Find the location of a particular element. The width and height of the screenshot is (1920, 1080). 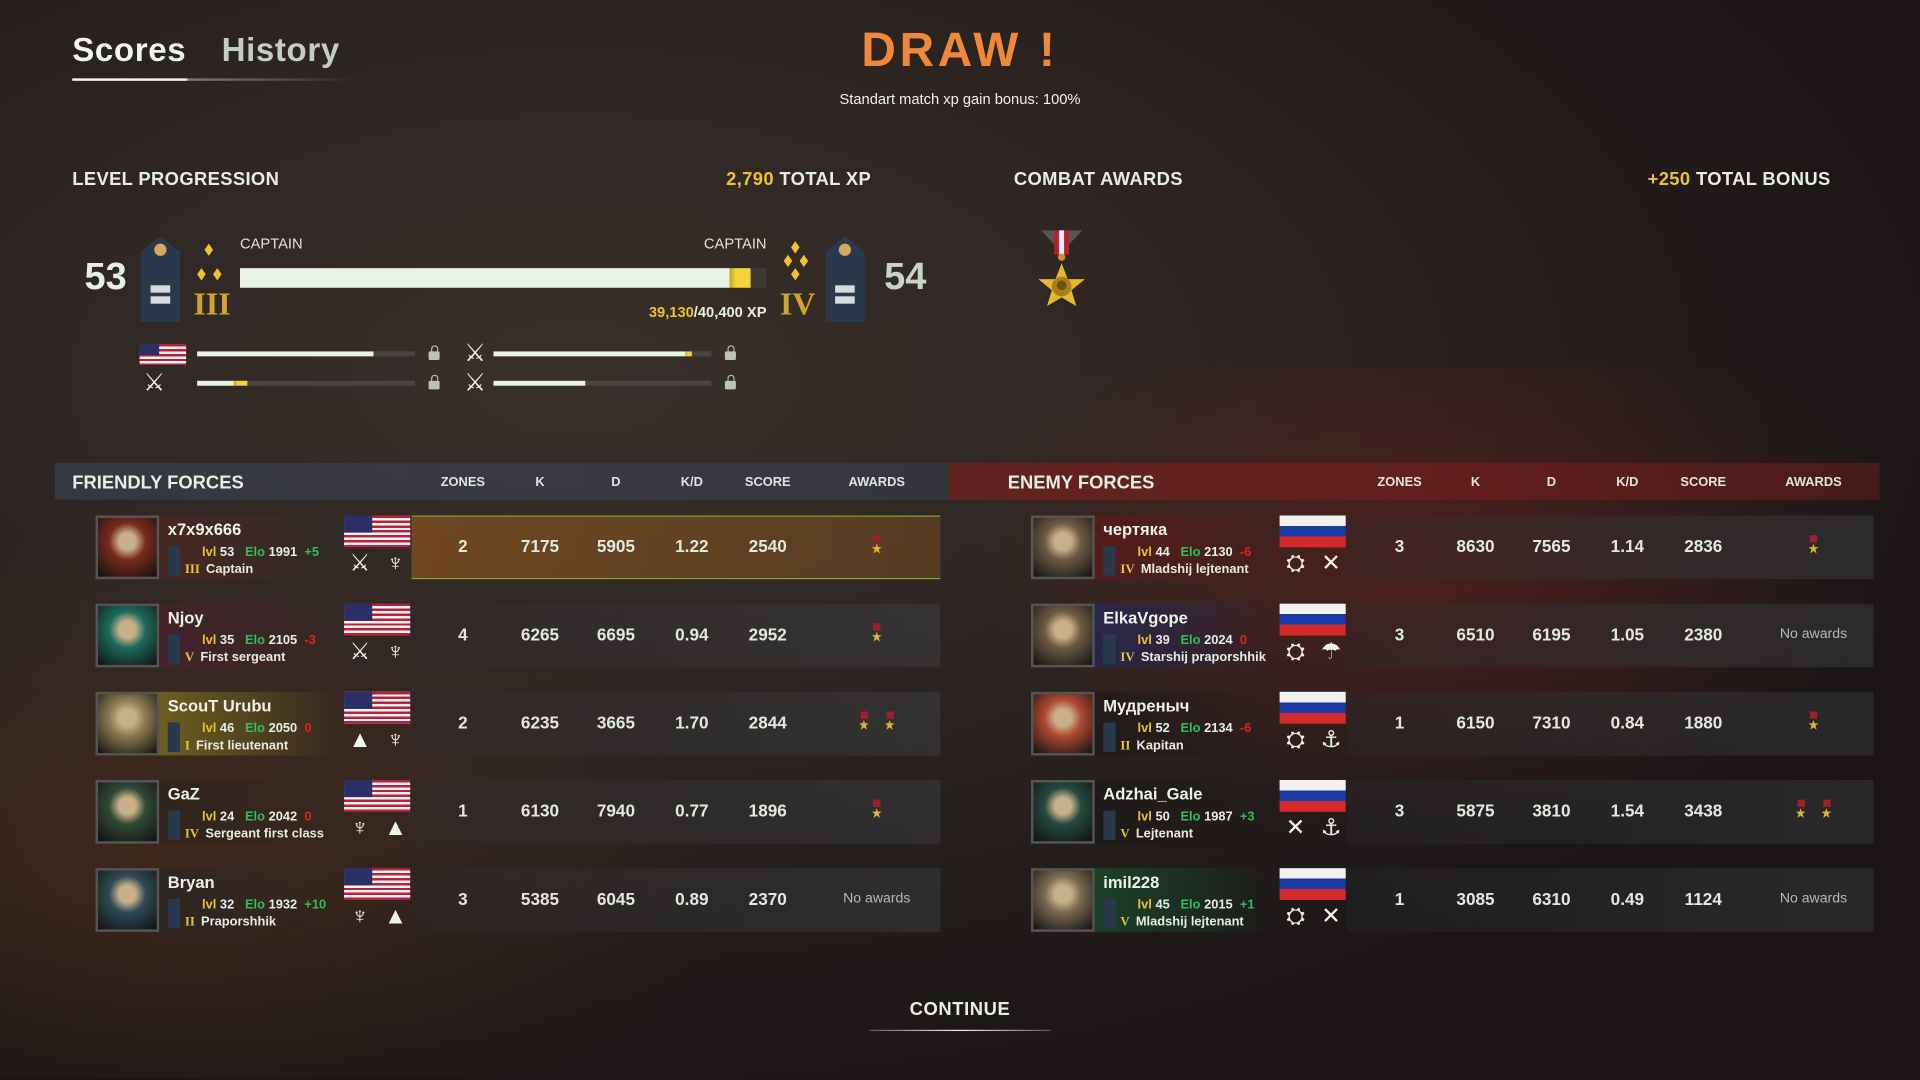

player-rank: V Lejtenant is located at coordinates (1156, 834).